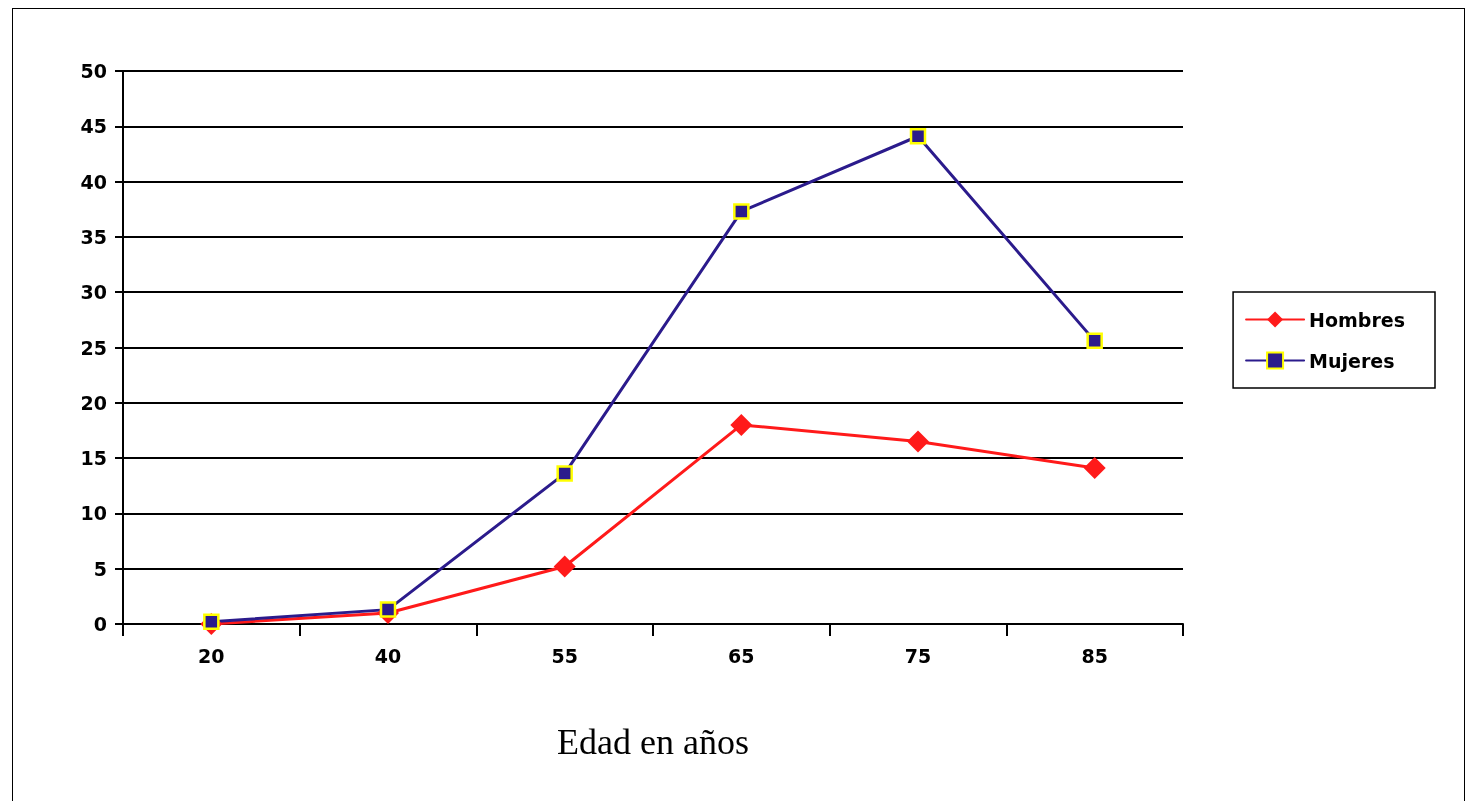  What do you see at coordinates (100, 568) in the screenshot?
I see `y-tick-label: 5` at bounding box center [100, 568].